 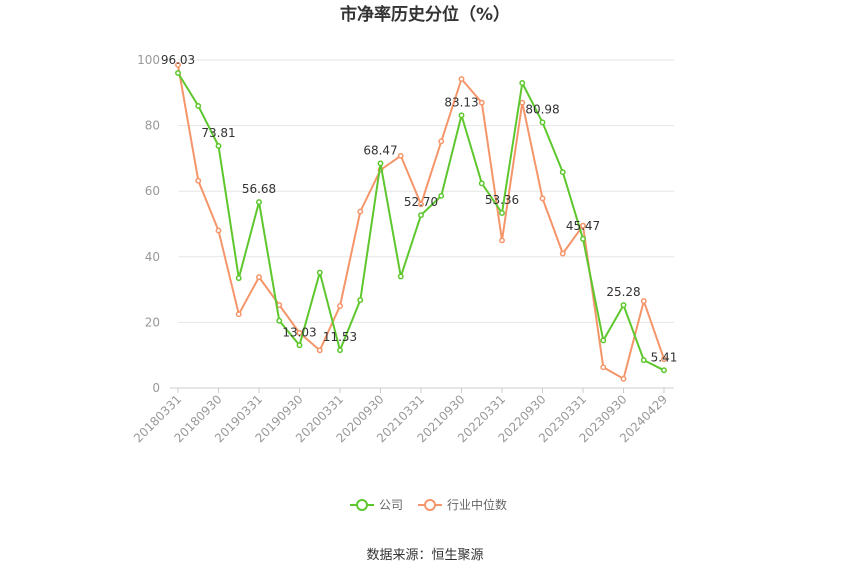 I want to click on data-label: 52.70, so click(x=421, y=202).